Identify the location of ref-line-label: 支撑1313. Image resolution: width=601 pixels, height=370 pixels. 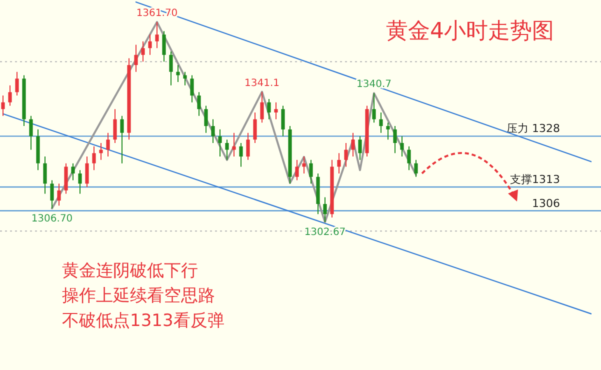
(535, 179).